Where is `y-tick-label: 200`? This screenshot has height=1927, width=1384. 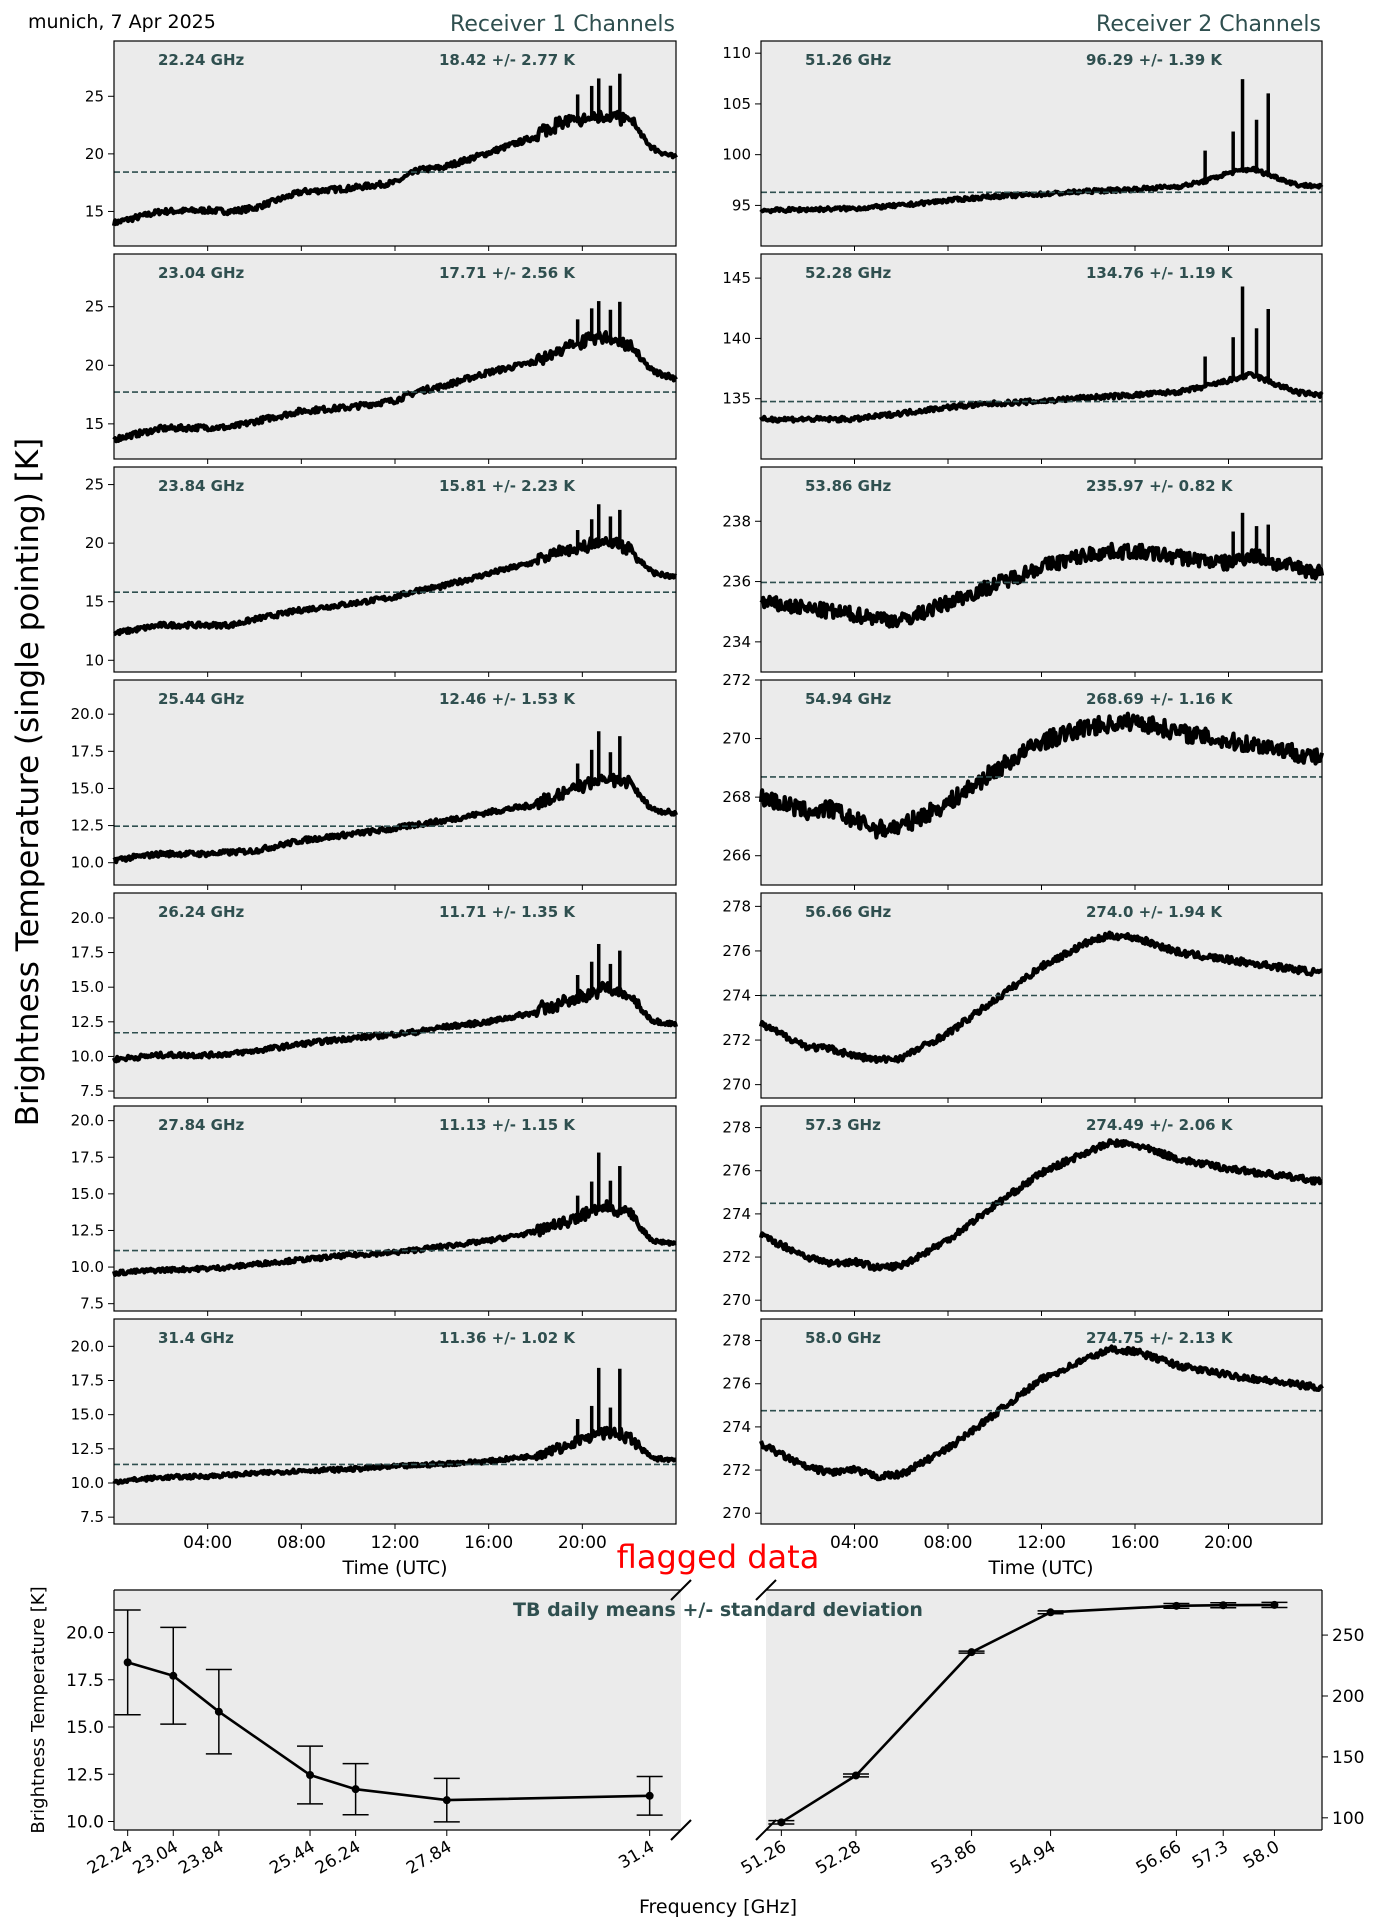 y-tick-label: 200 is located at coordinates (1348, 1697).